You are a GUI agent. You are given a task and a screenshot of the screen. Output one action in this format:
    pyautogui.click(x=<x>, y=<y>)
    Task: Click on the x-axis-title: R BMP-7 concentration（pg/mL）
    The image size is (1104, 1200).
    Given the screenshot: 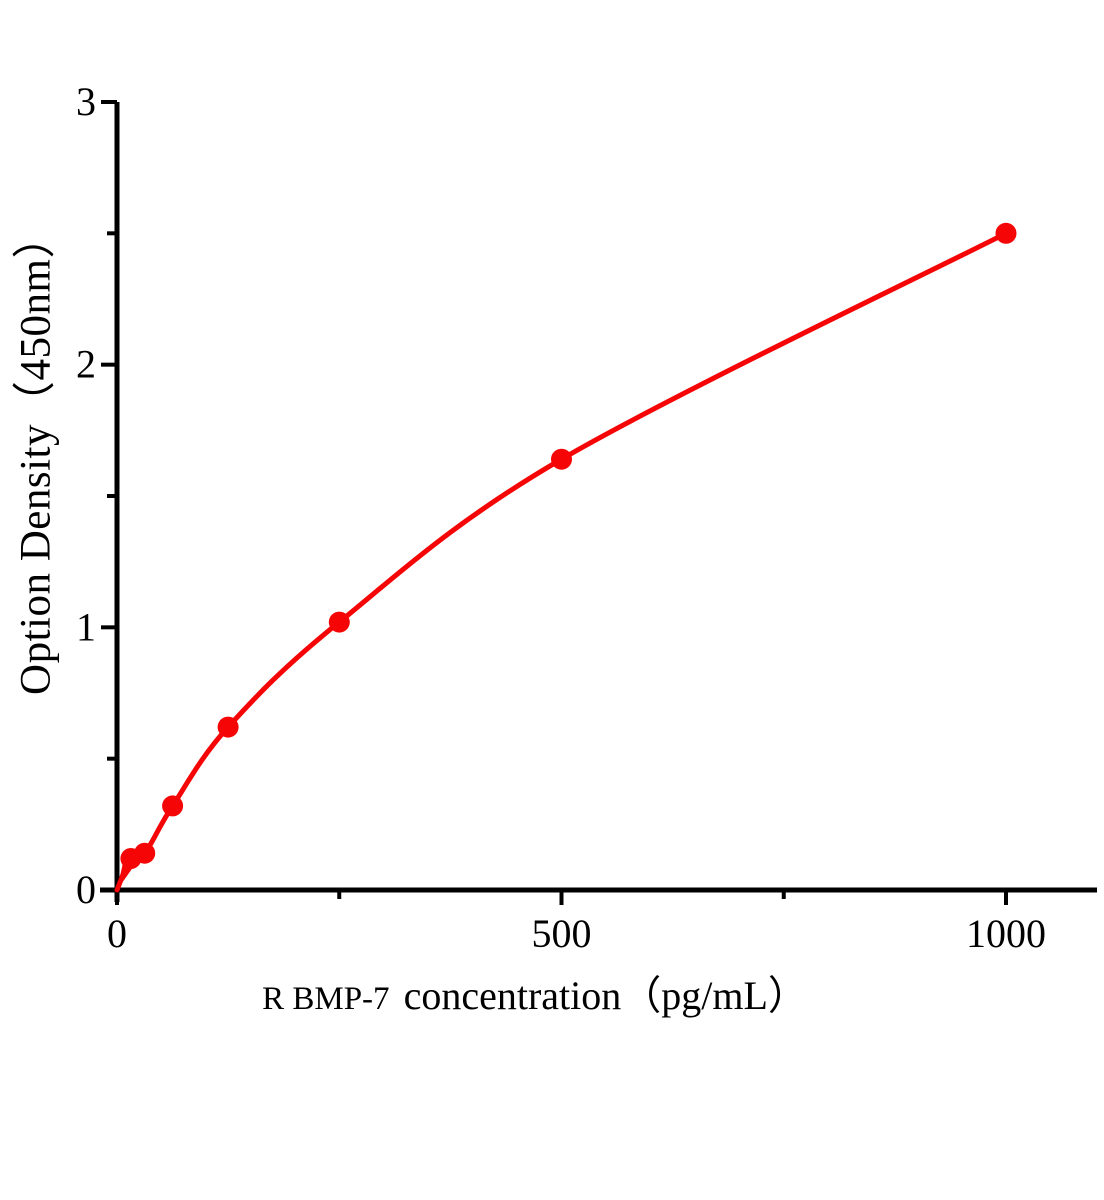 What is the action you would take?
    pyautogui.click(x=535, y=996)
    